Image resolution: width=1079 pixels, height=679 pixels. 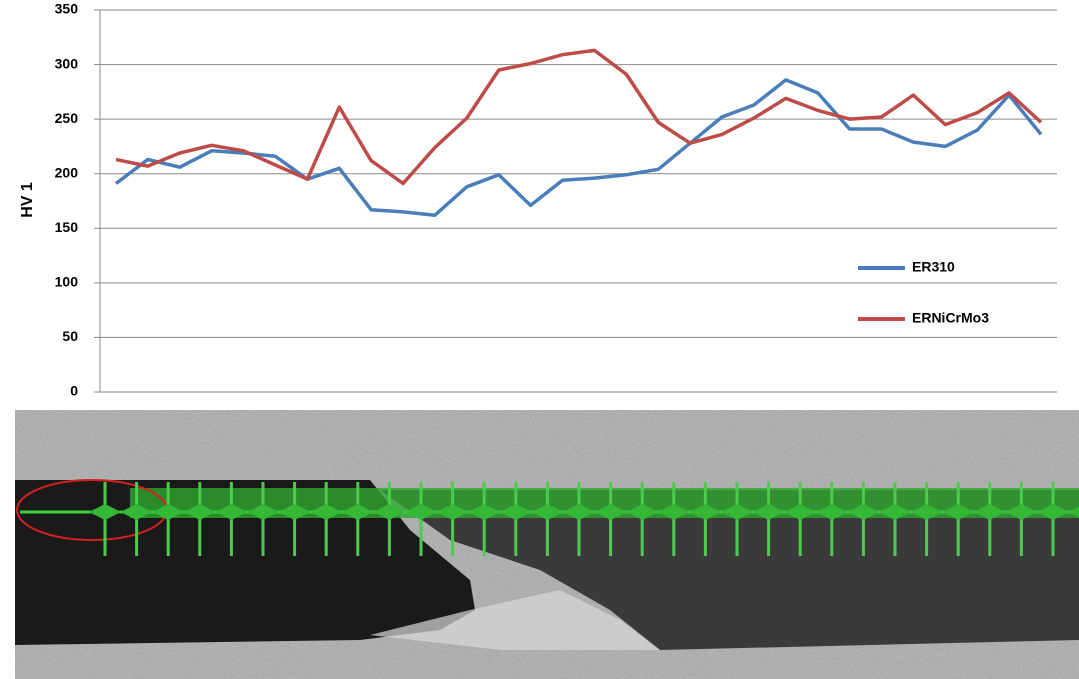 I want to click on legend-label: ERNiCrMo3, so click(x=950, y=318).